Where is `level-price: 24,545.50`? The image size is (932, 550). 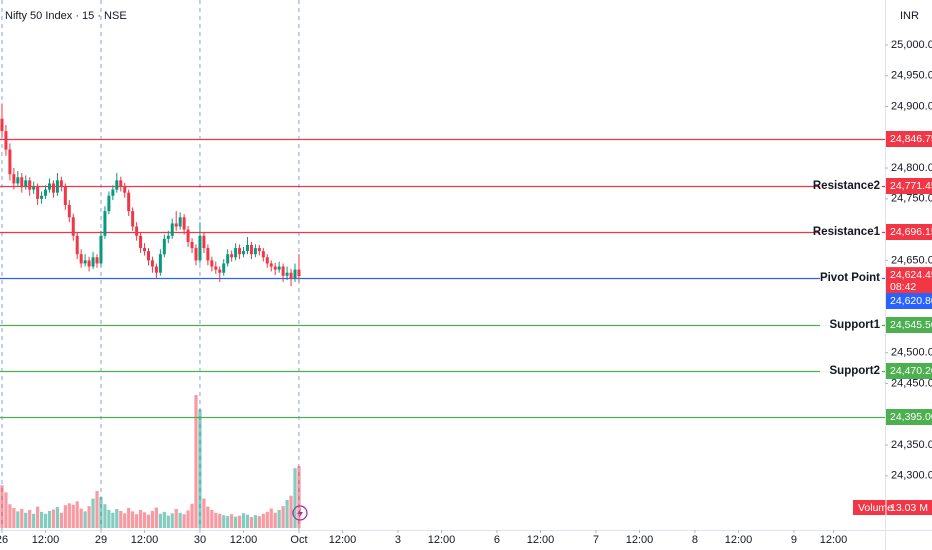
level-price: 24,545.50 is located at coordinates (911, 325).